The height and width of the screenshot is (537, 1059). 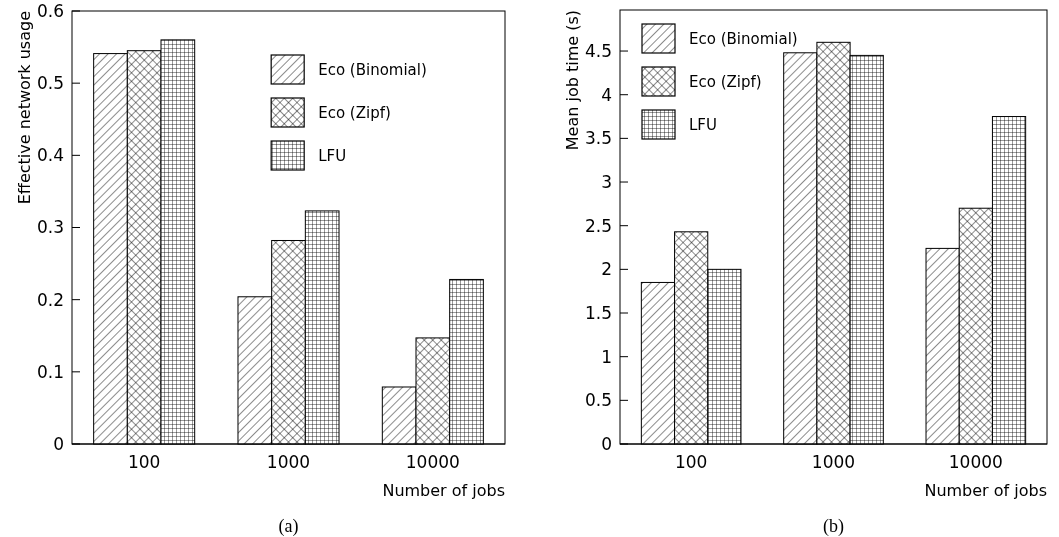 I want to click on text: (b), so click(x=833, y=526).